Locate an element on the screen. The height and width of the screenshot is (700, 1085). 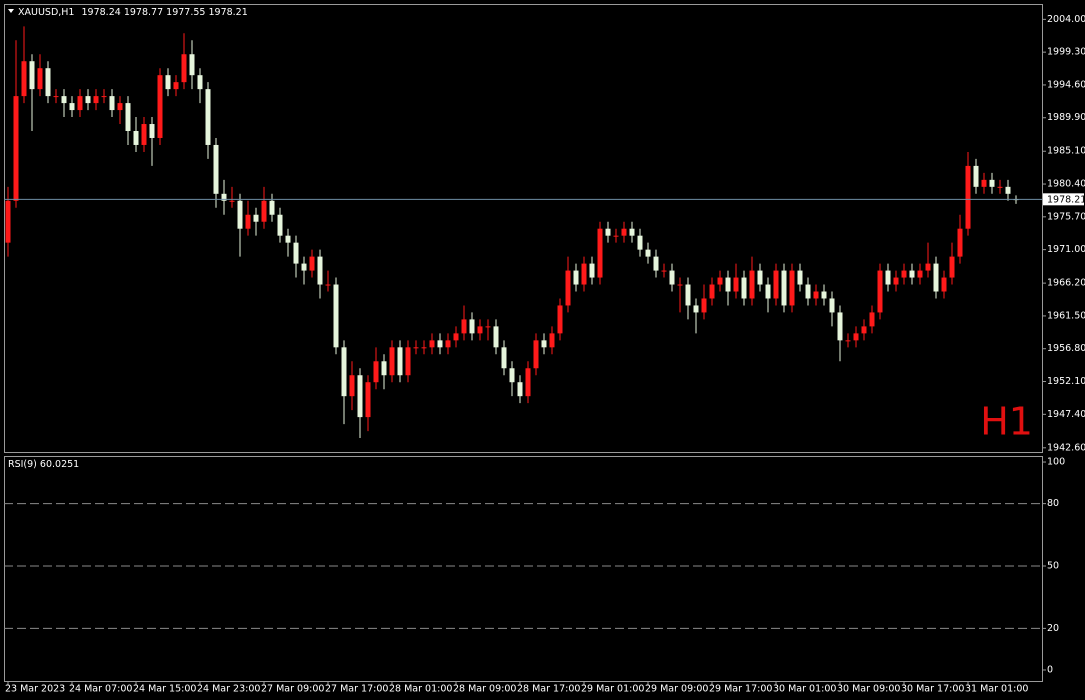
y-tick-label: 100 is located at coordinates (1056, 462).